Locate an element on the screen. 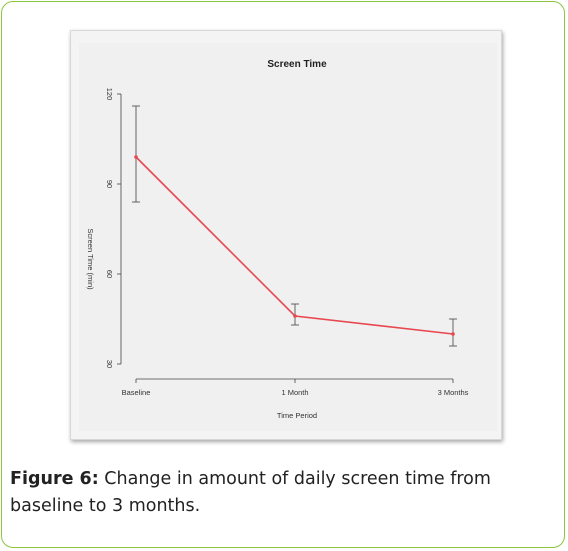 The width and height of the screenshot is (568, 551). x-tick-label: 1 Month is located at coordinates (294, 392).